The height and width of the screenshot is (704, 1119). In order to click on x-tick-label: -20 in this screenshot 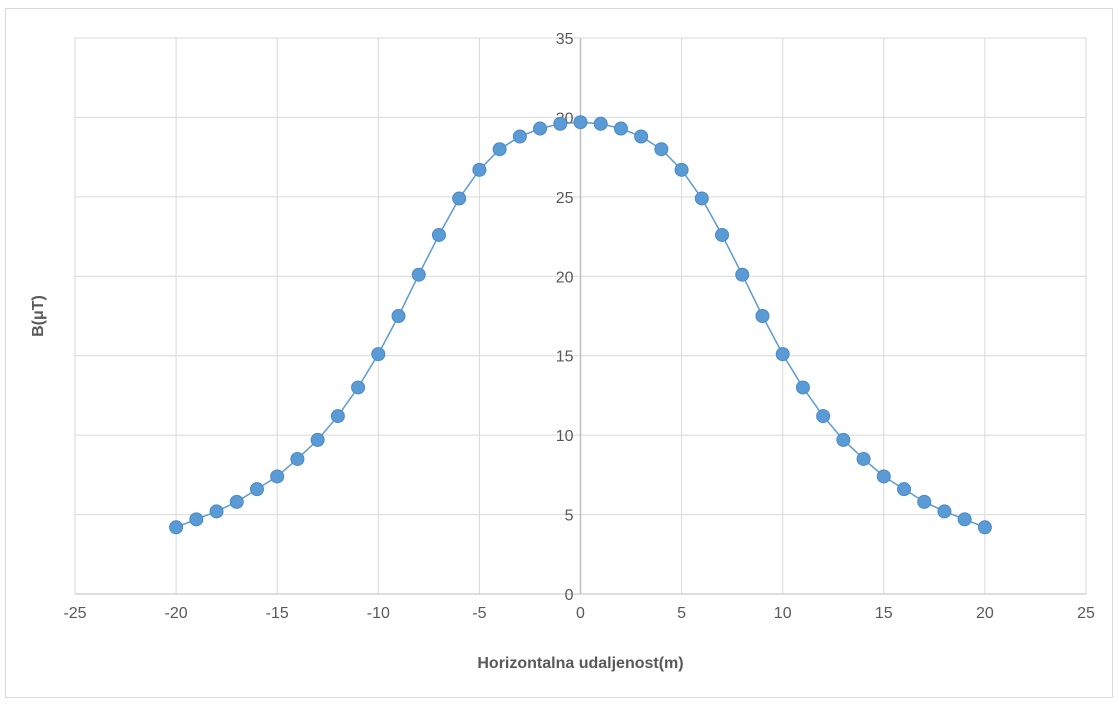, I will do `click(176, 613)`.